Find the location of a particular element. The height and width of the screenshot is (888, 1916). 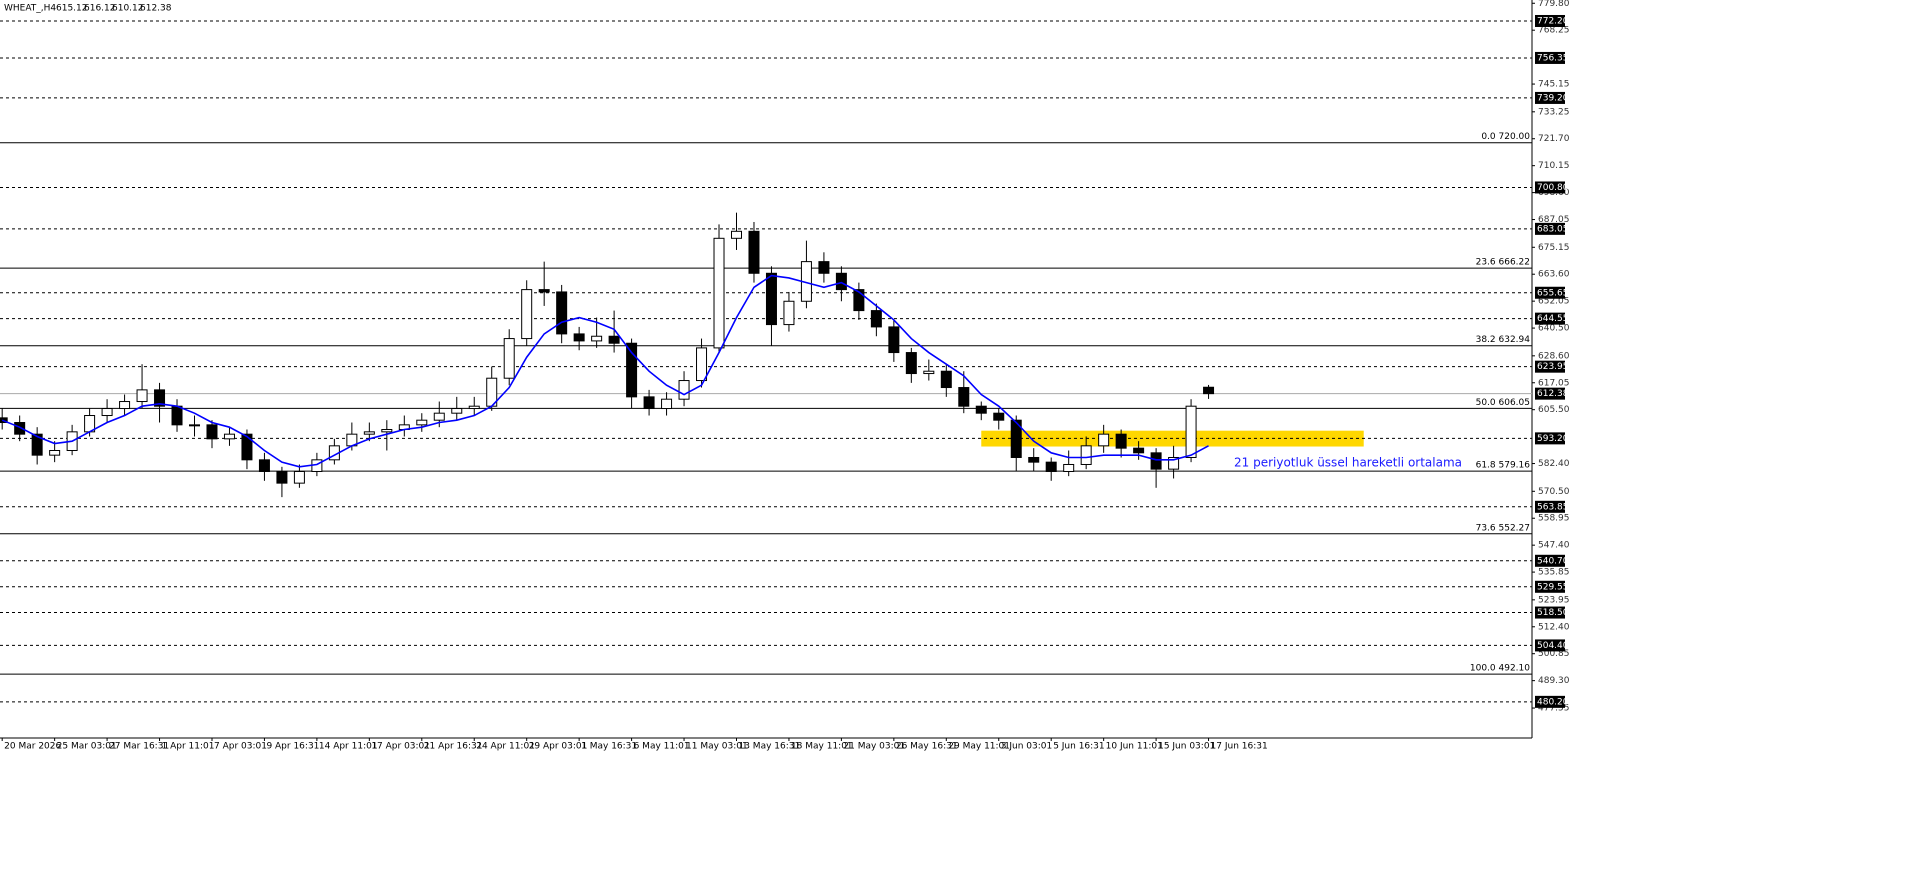

level-label: 612.38 is located at coordinates (1553, 394).